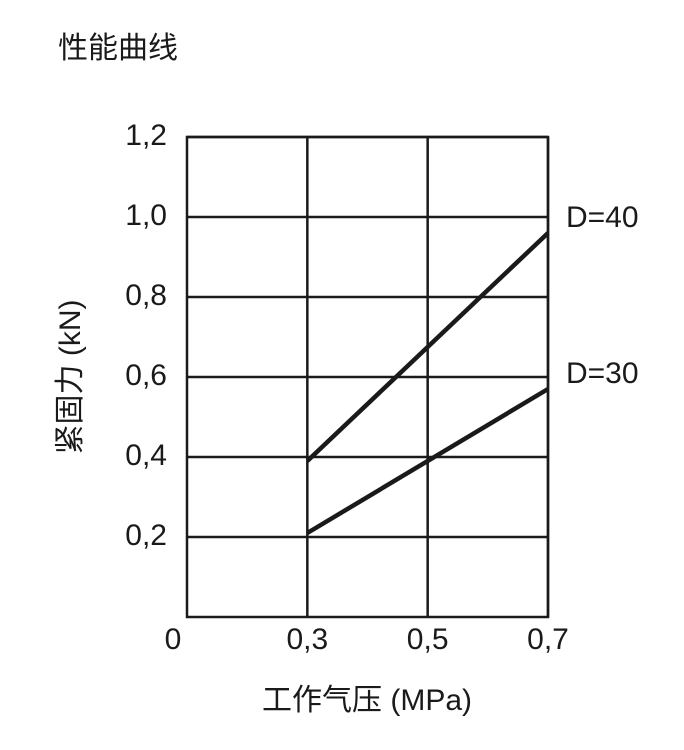  I want to click on series-label: D=30, so click(602, 373).